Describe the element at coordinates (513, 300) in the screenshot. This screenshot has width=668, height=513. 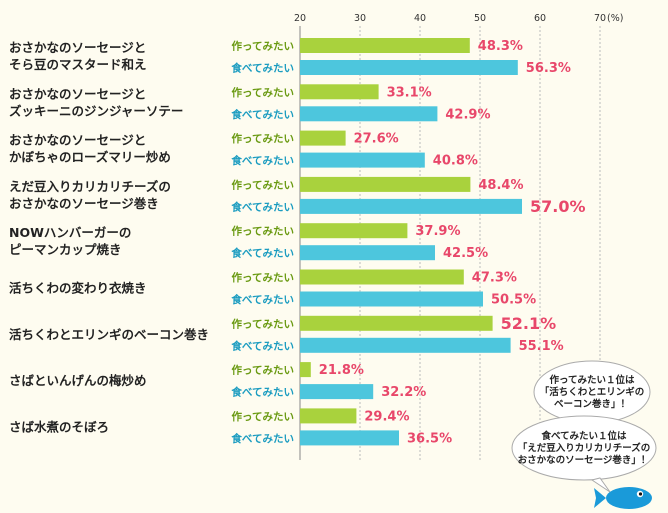
I see `data-label: 50.5%` at that location.